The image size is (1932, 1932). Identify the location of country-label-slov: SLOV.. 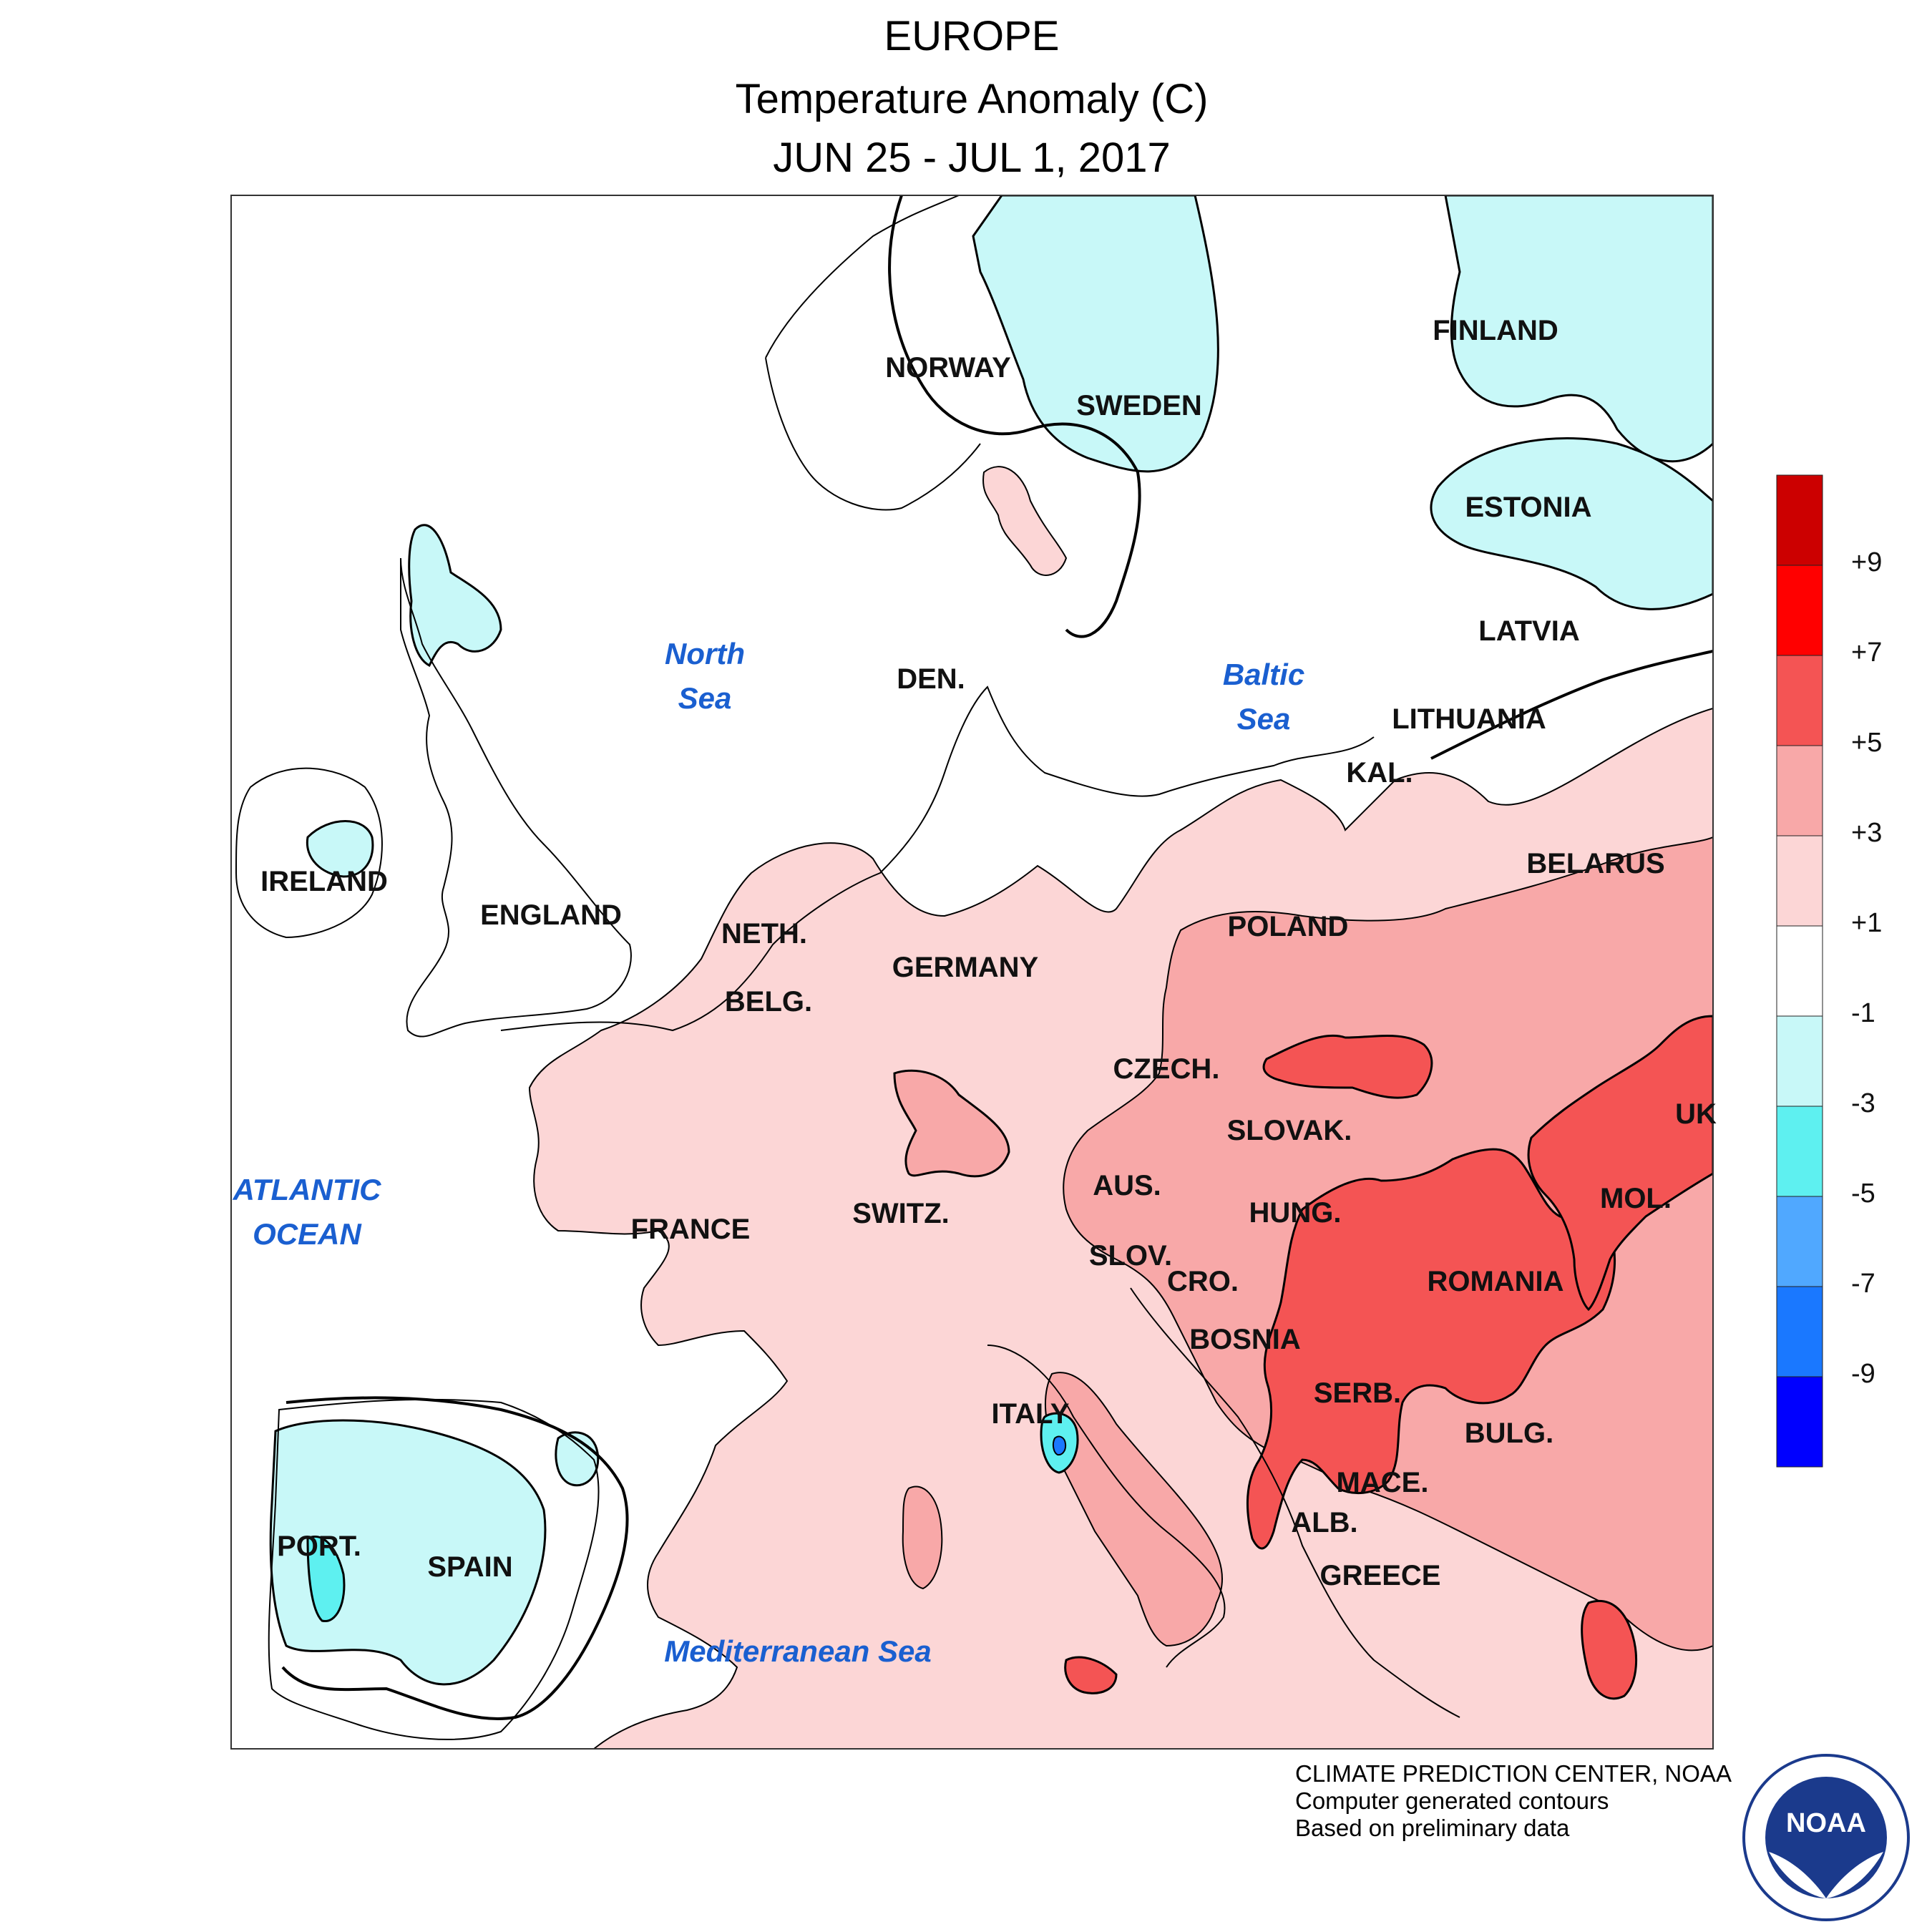
(1130, 1256).